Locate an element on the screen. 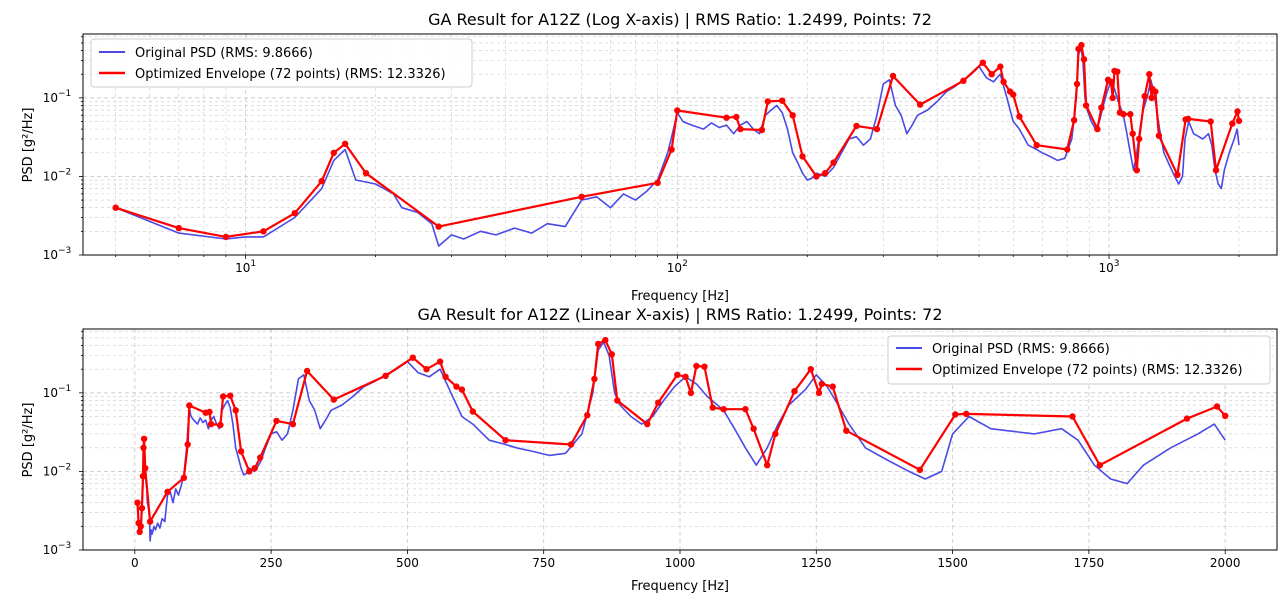 This screenshot has height=600, width=1280. linear-x-yaxis-label: PSD [g²/Hz] is located at coordinates (28, 440).